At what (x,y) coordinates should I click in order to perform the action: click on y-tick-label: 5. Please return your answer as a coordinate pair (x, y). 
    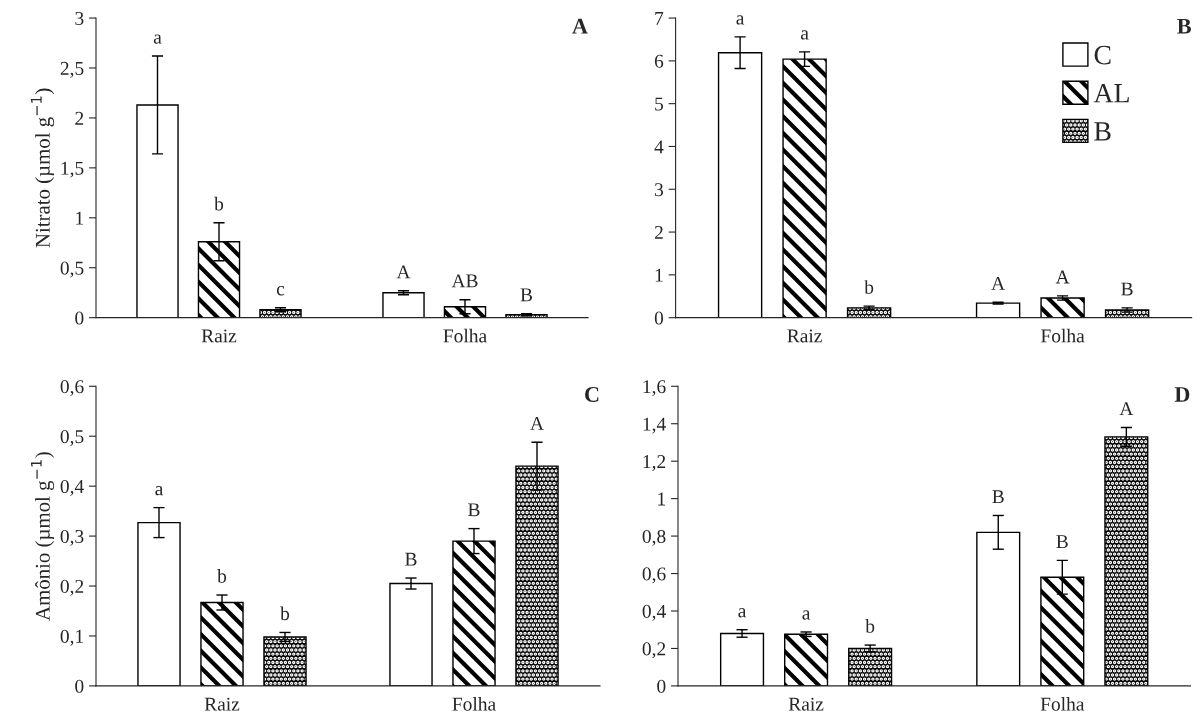
    Looking at the image, I should click on (659, 104).